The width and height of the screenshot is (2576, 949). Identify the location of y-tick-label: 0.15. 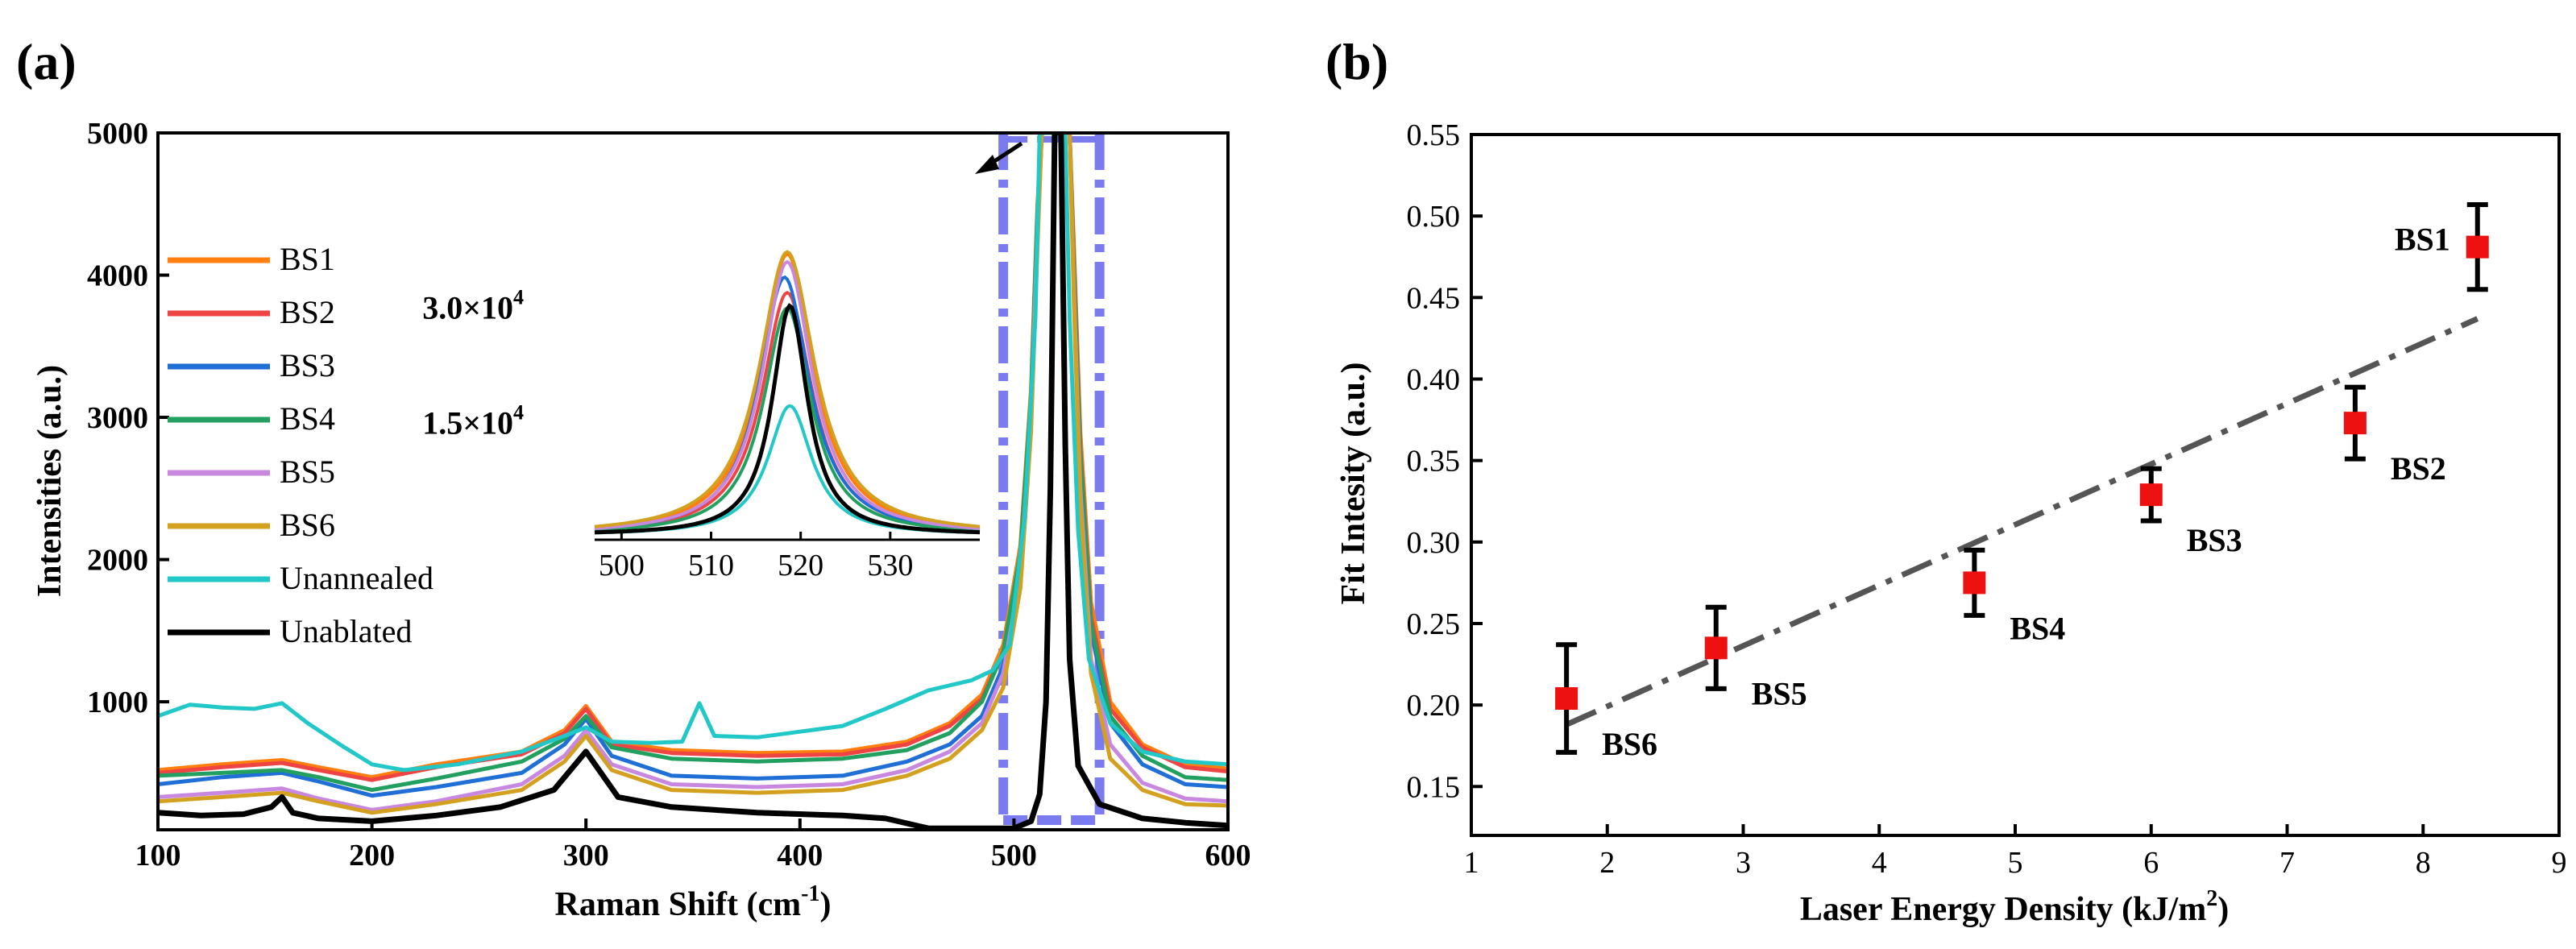
(1434, 787).